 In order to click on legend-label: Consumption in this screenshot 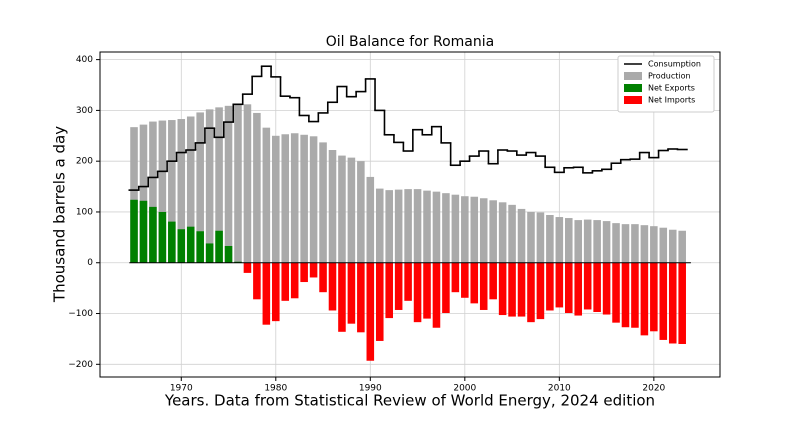, I will do `click(674, 64)`.